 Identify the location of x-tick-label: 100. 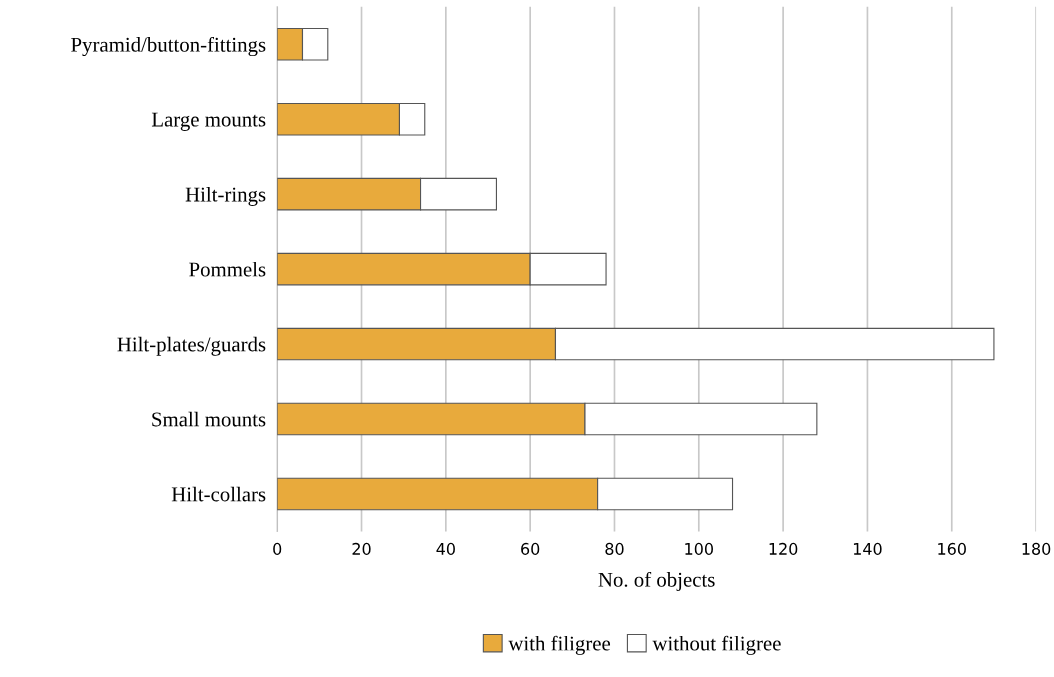
(699, 548).